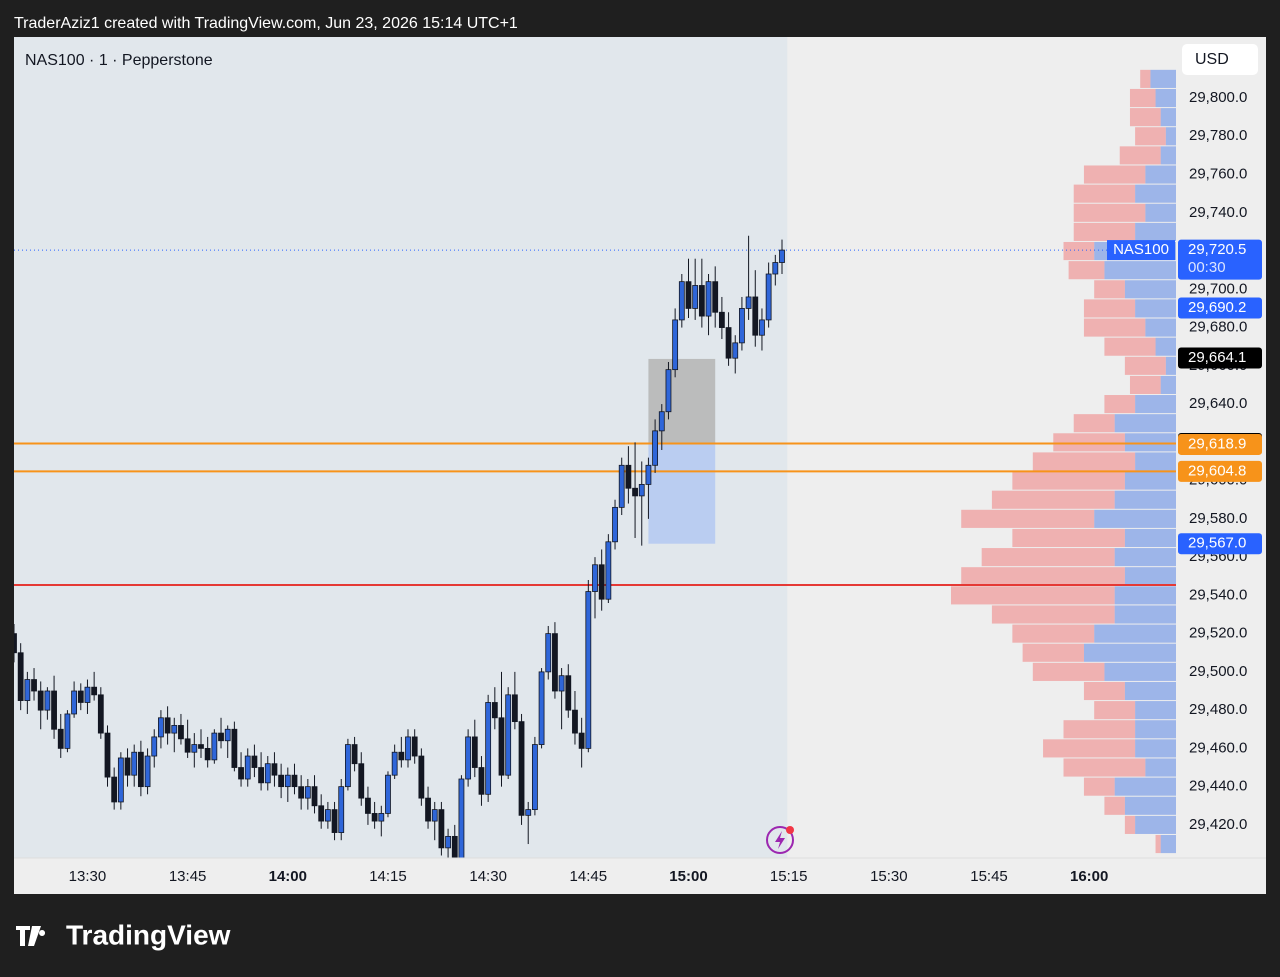 The width and height of the screenshot is (1280, 977). Describe the element at coordinates (1141, 249) in the screenshot. I see `symbol-tag: NAS100` at that location.